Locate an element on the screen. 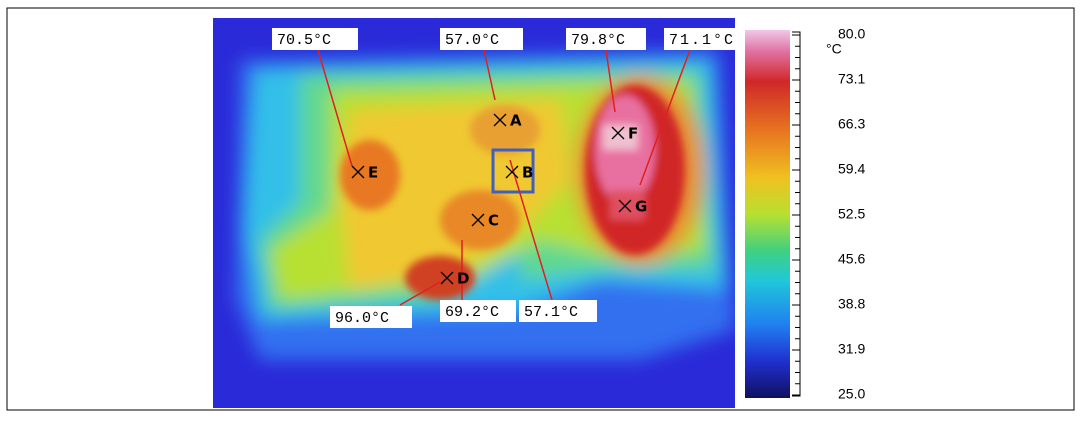  callout-label: 70.5°C is located at coordinates (304, 40).